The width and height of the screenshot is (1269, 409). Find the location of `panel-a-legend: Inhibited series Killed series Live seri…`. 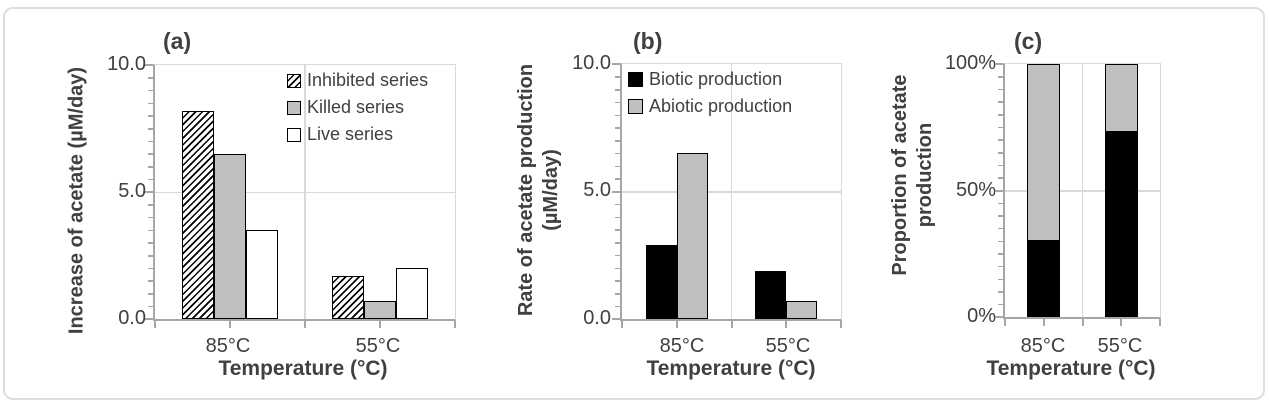

panel-a-legend: Inhibited series Killed series Live seri… is located at coordinates (357, 107).